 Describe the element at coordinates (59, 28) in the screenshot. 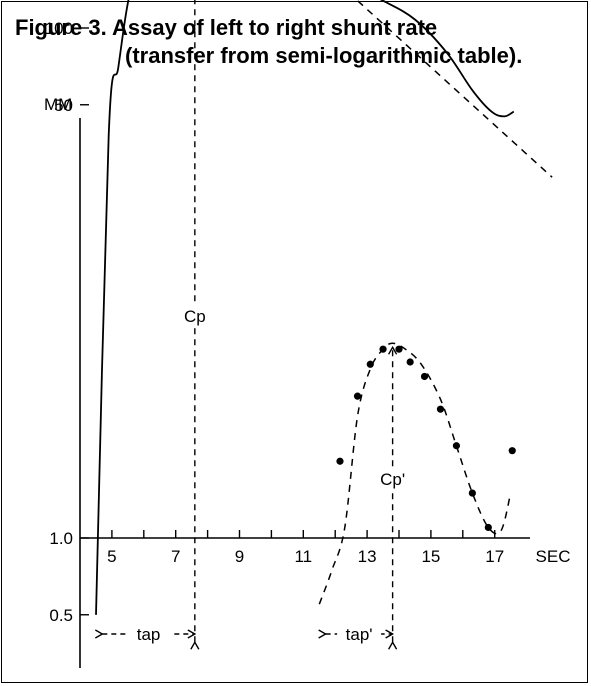

I see `y-tick-label-3: 100` at that location.